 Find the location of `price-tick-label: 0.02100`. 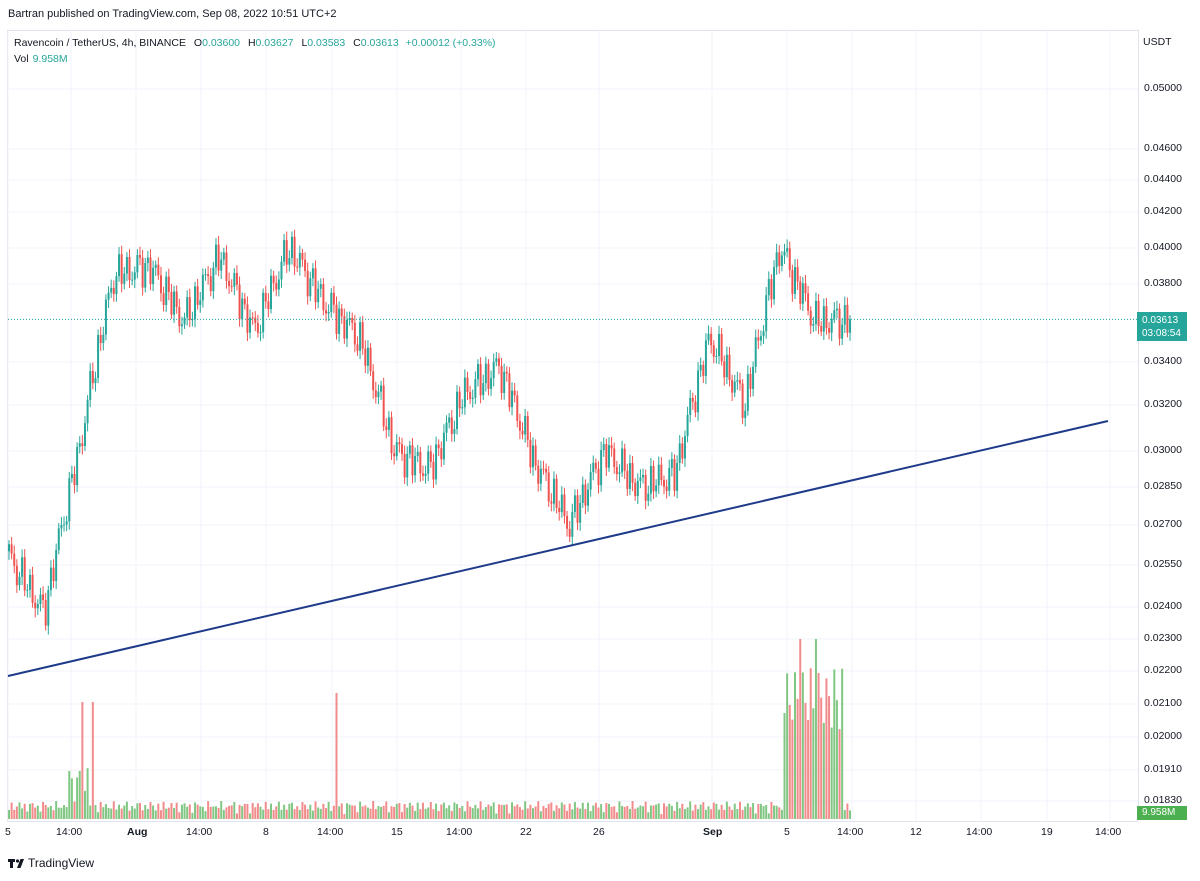

price-tick-label: 0.02100 is located at coordinates (1163, 703).